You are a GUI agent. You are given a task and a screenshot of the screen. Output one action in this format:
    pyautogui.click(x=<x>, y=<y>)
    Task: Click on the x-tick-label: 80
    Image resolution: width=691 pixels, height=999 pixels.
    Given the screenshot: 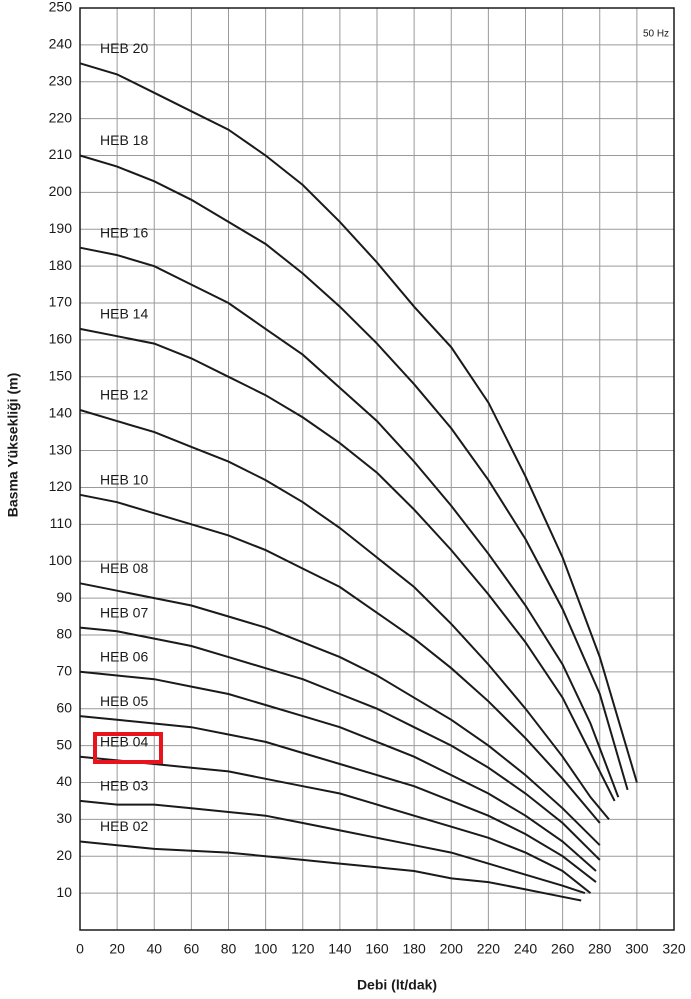 What is the action you would take?
    pyautogui.click(x=229, y=949)
    